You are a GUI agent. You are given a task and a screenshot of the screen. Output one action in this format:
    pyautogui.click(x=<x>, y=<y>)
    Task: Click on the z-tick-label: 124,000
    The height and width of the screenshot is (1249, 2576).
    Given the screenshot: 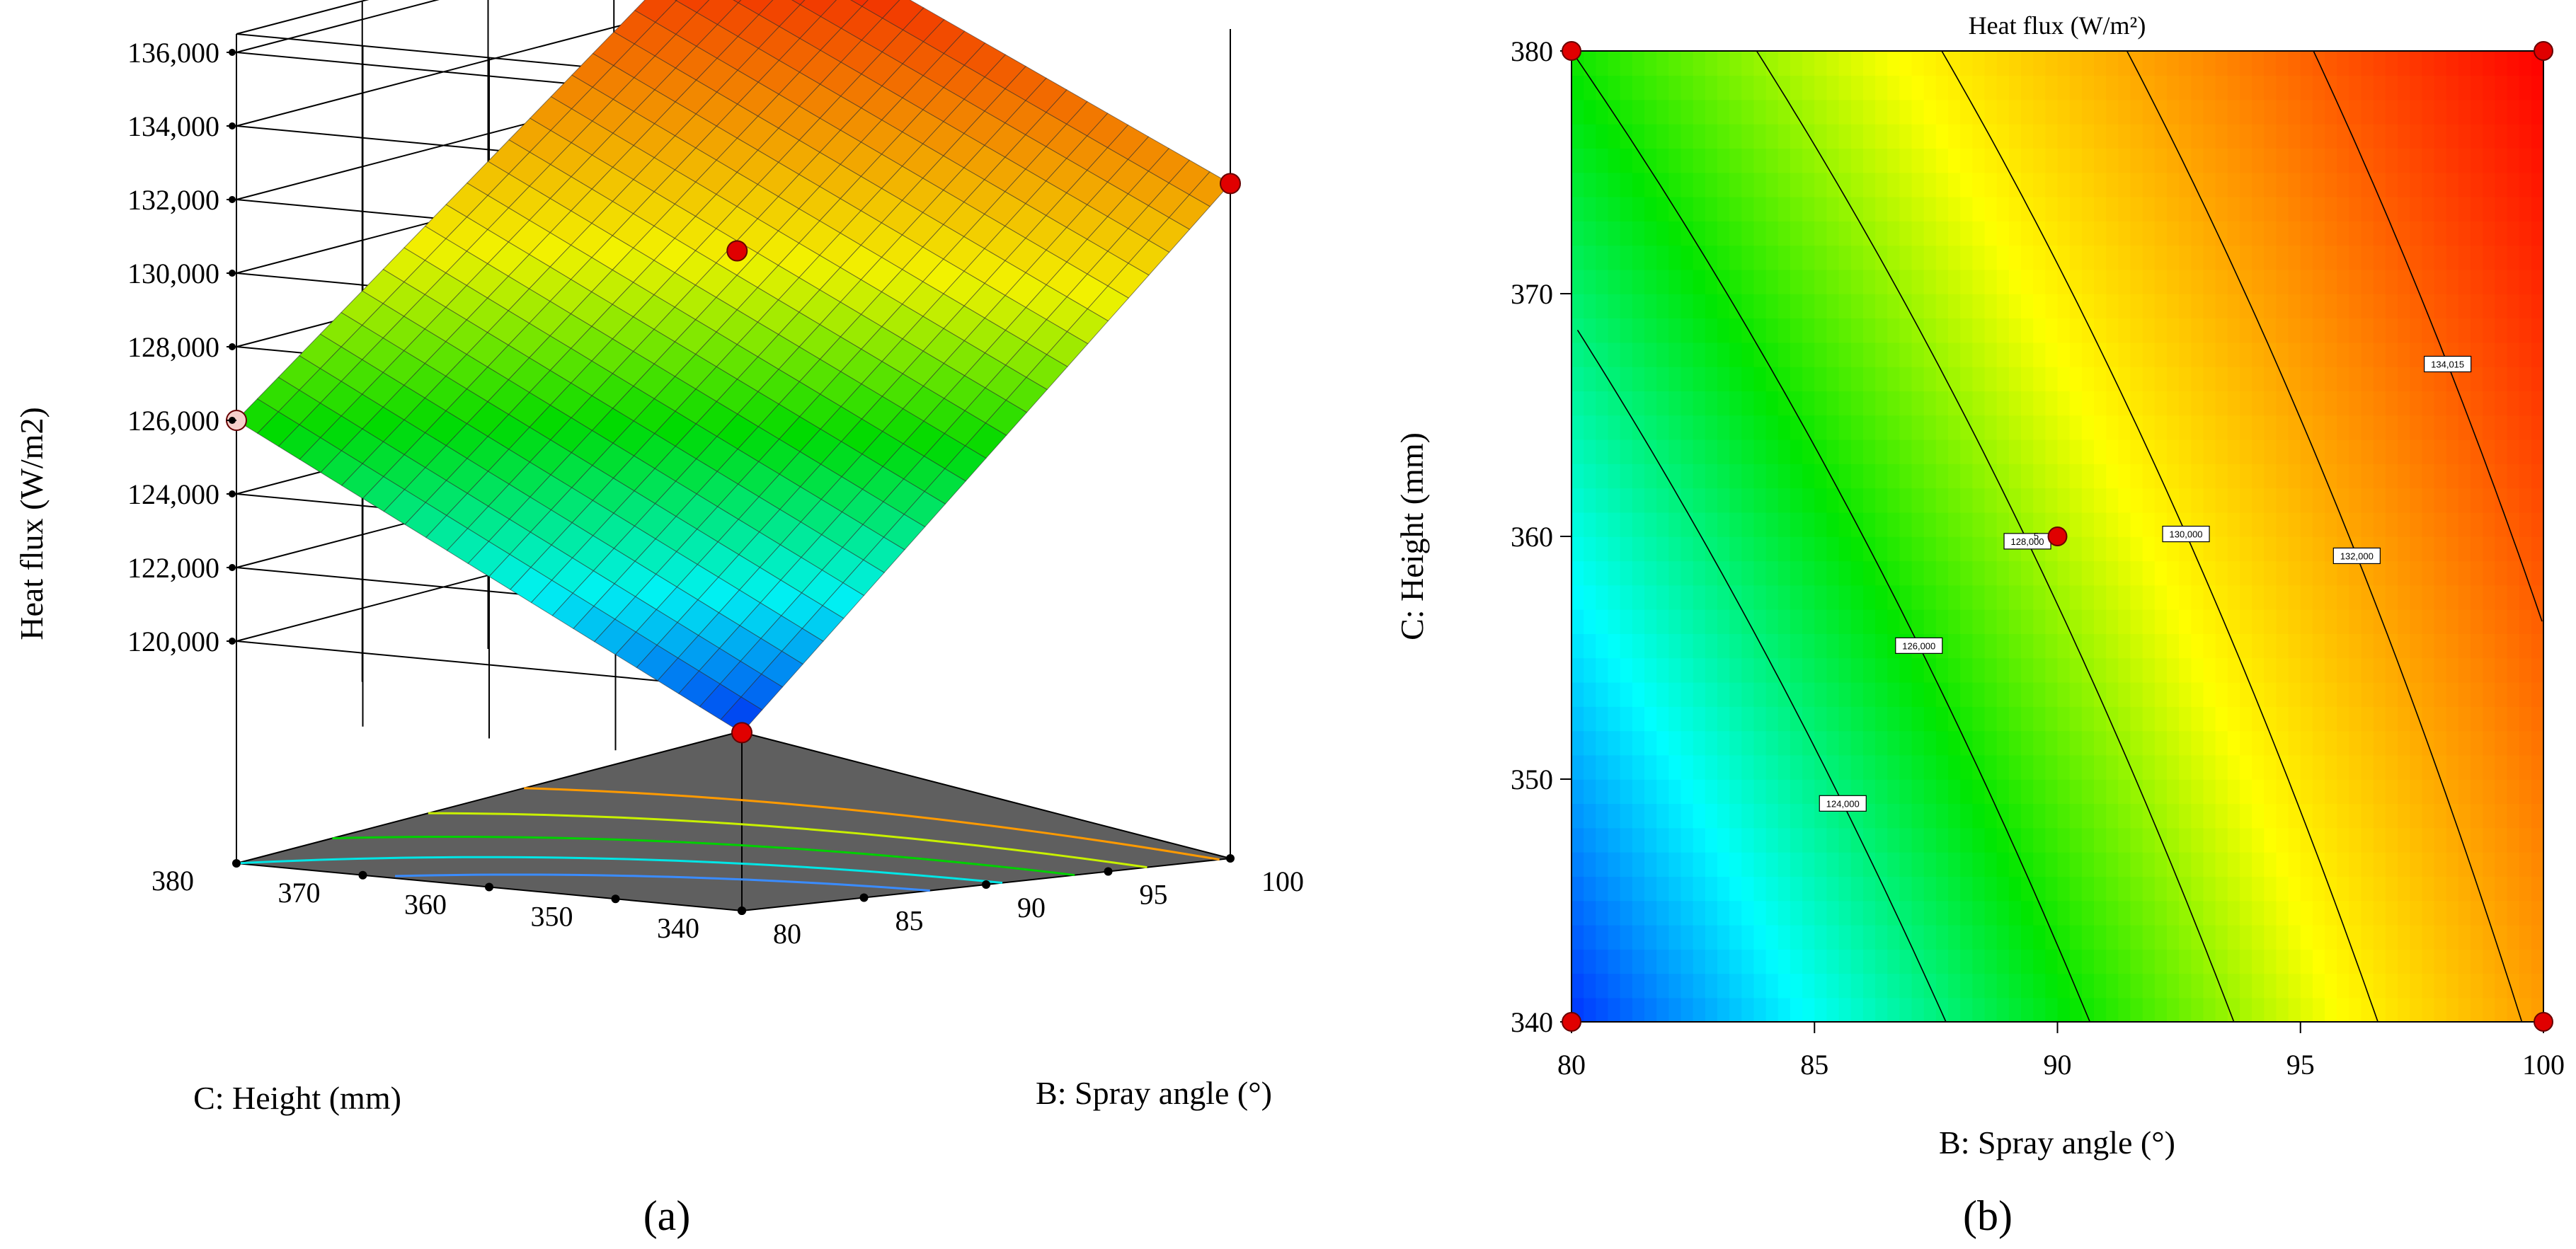 What is the action you would take?
    pyautogui.click(x=173, y=494)
    